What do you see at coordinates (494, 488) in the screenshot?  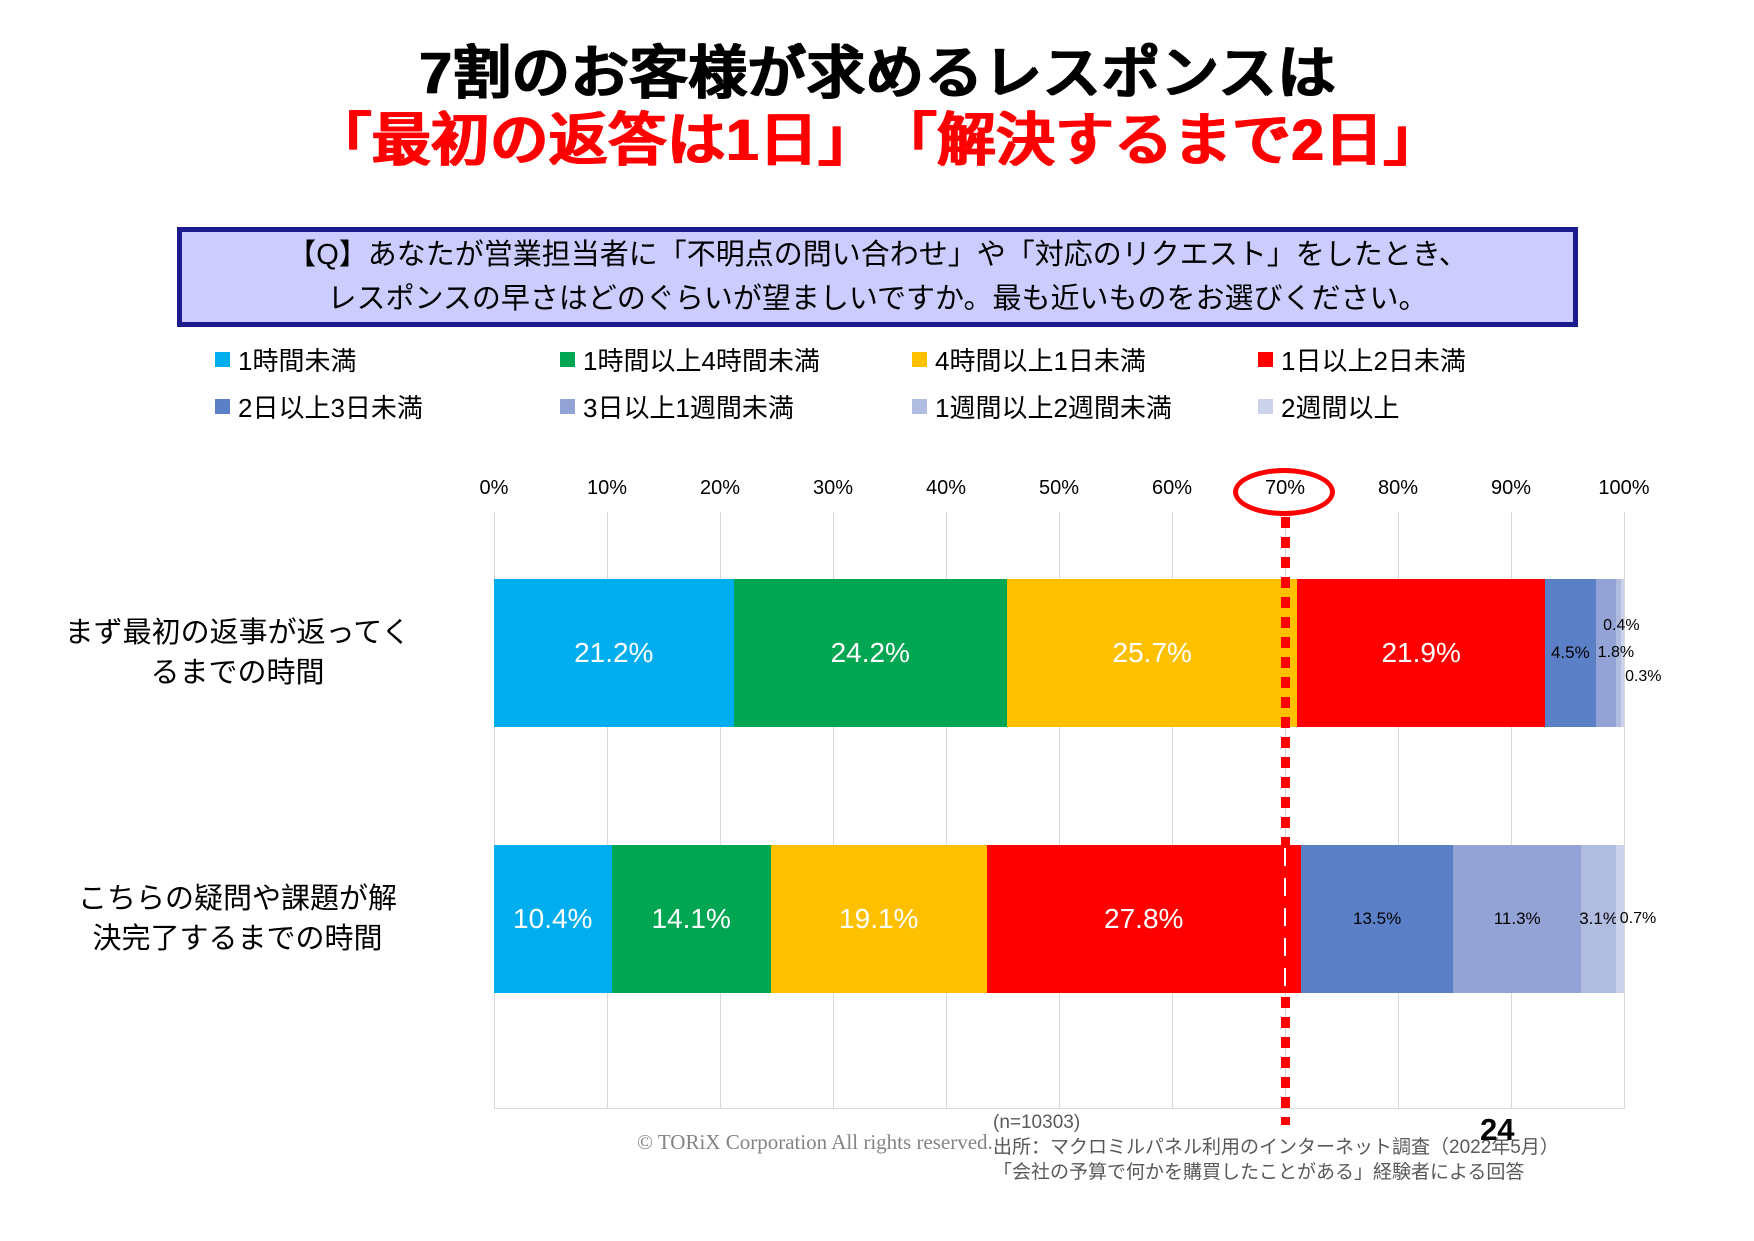 I see `x-axis-tick-label: 0%` at bounding box center [494, 488].